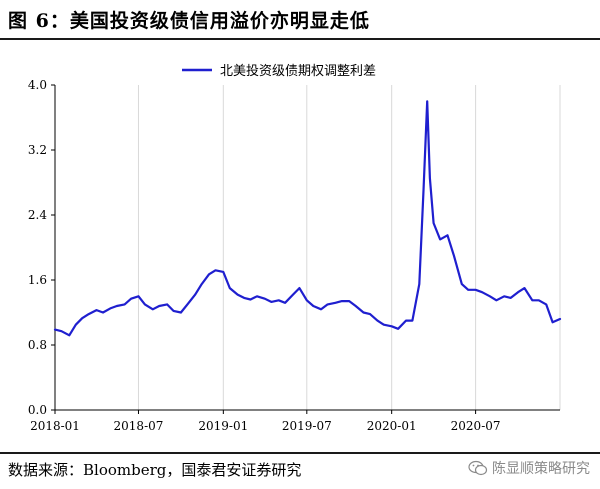 Image resolution: width=600 pixels, height=489 pixels. Describe the element at coordinates (37, 215) in the screenshot. I see `y-tick-label: 2.4` at that location.